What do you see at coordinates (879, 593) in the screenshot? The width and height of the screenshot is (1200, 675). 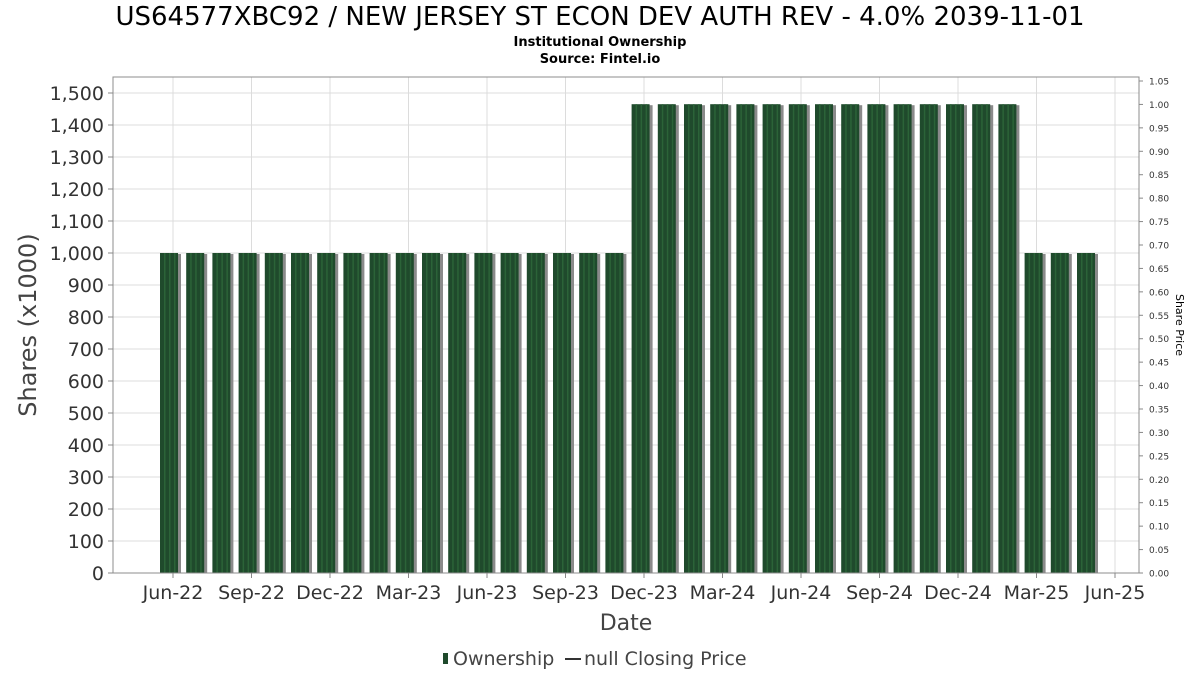 I see `x-tick-label: Sep-24` at bounding box center [879, 593].